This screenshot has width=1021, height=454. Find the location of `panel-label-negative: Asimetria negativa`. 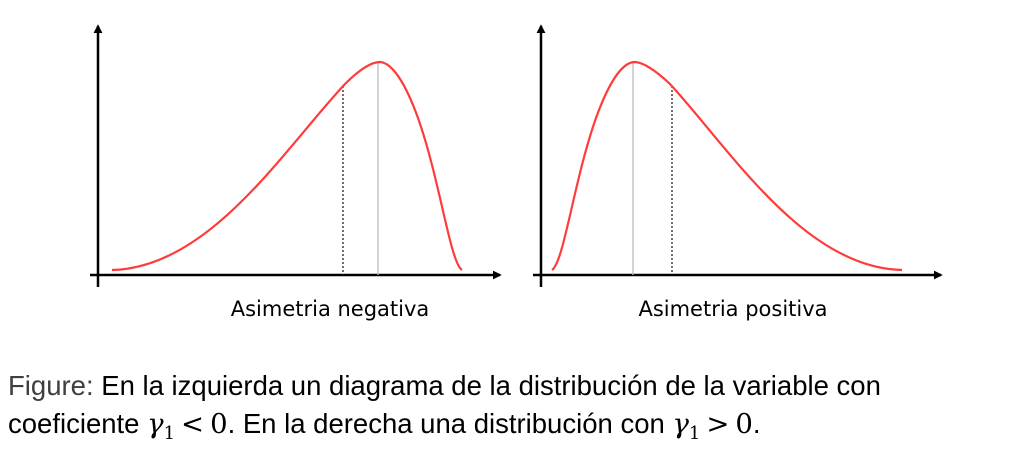

panel-label-negative: Asimetria negativa is located at coordinates (330, 309).